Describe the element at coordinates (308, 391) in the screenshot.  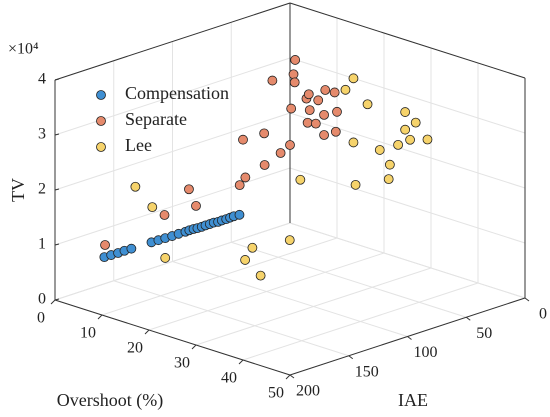
I see `y-tick-label: 200` at that location.